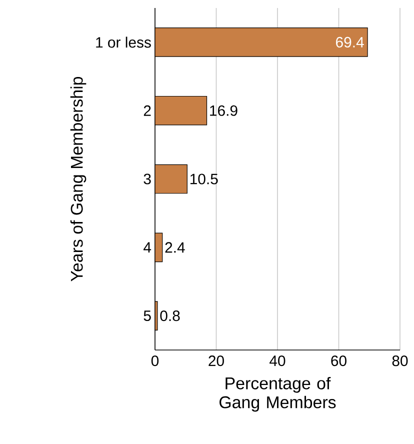 The width and height of the screenshot is (414, 444). What do you see at coordinates (224, 110) in the screenshot?
I see `data-label: 16.9` at bounding box center [224, 110].